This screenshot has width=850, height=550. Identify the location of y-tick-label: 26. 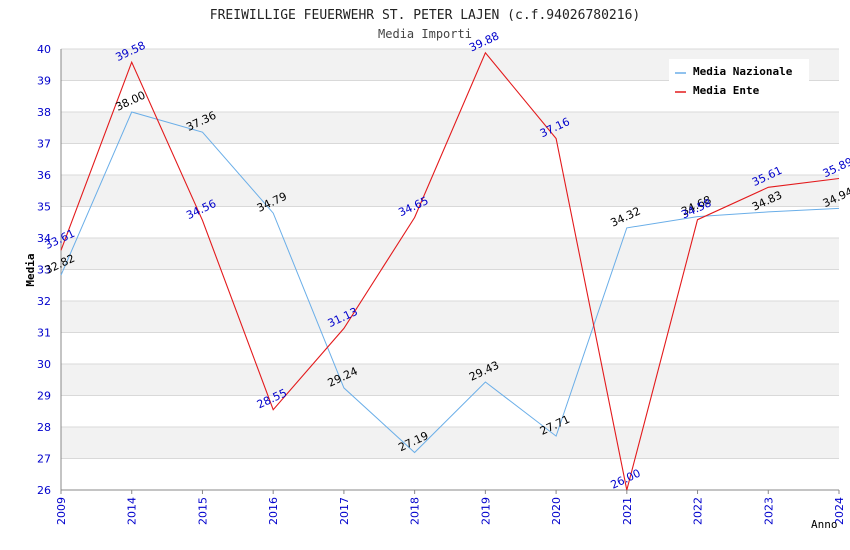
(44, 490).